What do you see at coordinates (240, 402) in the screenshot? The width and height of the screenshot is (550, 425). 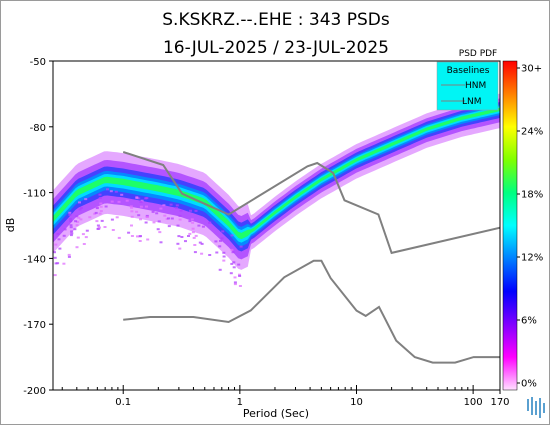 I see `x-tick-label: 1` at bounding box center [240, 402].